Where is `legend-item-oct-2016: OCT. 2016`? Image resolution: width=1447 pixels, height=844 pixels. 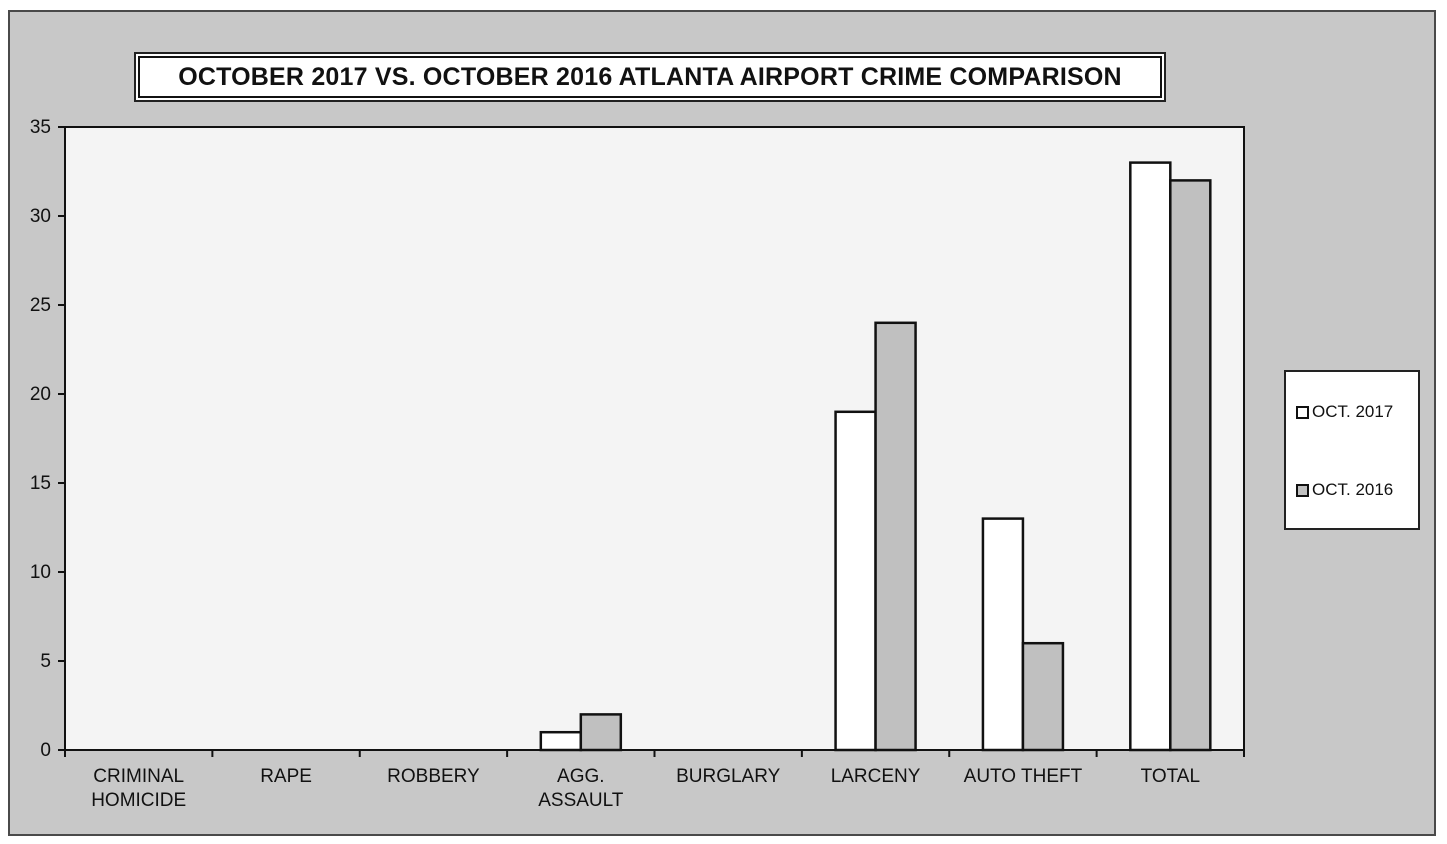
legend-item-oct-2016: OCT. 2016 is located at coordinates (1344, 490).